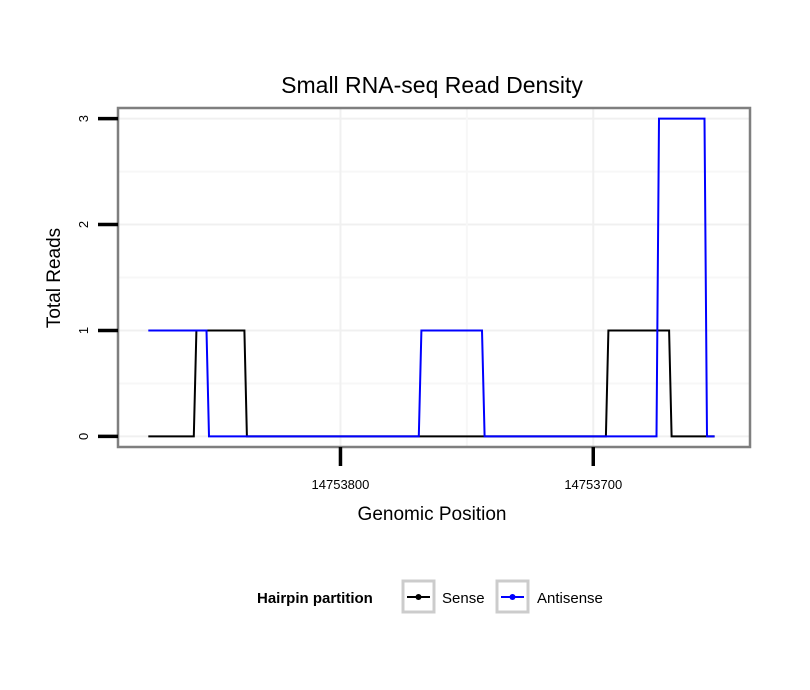  What do you see at coordinates (467, 469) in the screenshot?
I see `x-axis: 14753800 14753700` at bounding box center [467, 469].